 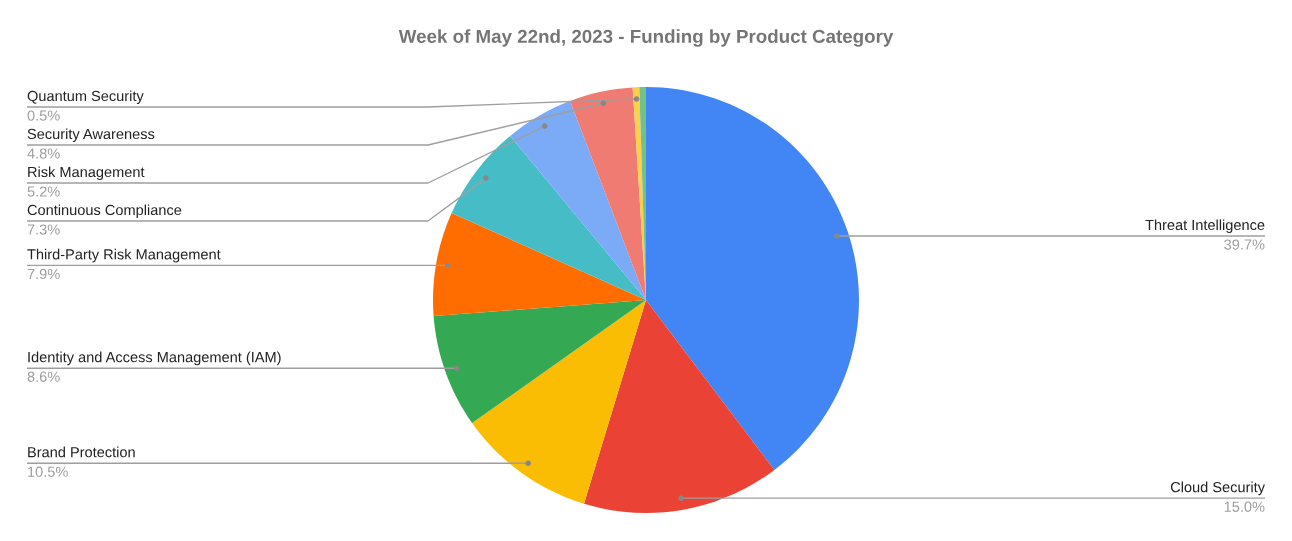 What do you see at coordinates (43, 229) in the screenshot?
I see `data-label: 7.3%` at bounding box center [43, 229].